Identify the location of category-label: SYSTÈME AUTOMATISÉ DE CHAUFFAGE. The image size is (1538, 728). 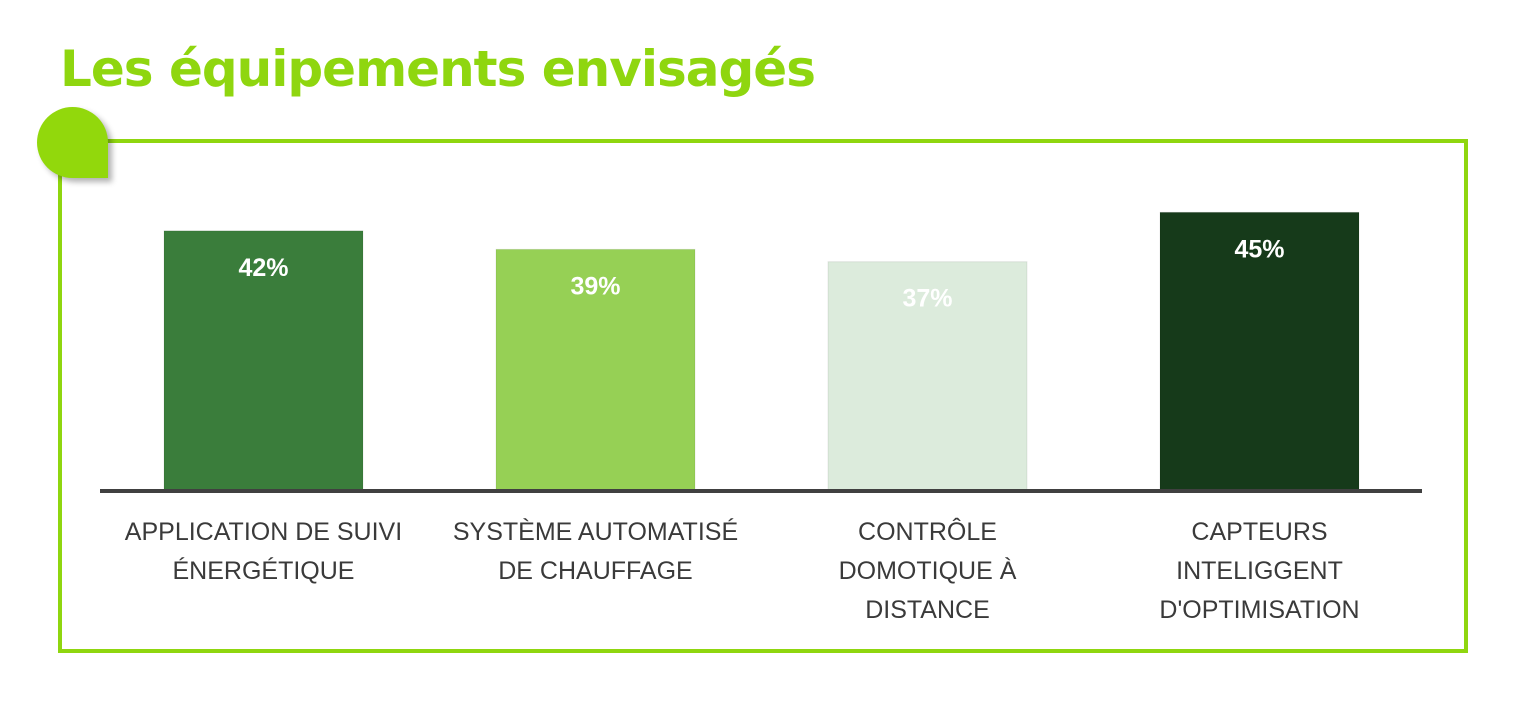
(595, 551).